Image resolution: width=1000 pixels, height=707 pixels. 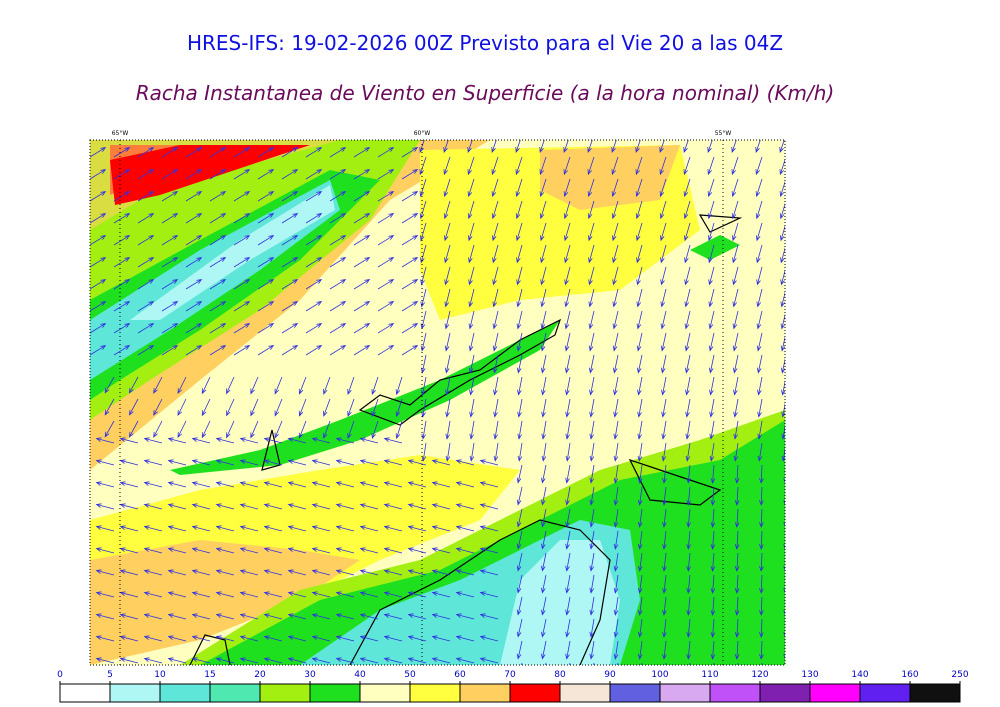 I want to click on colorbar-tick-label: 130, so click(x=809, y=675).